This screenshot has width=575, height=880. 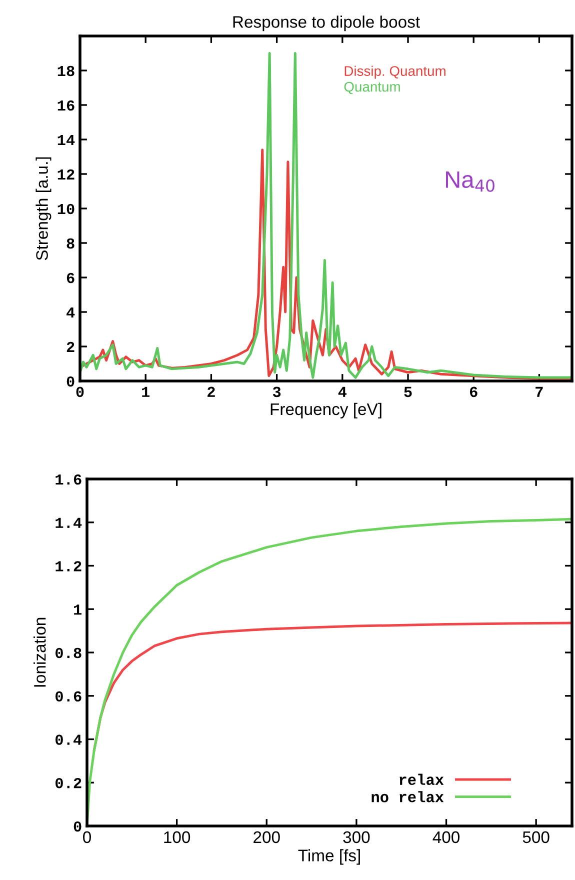 I want to click on y-tick-label: 14, so click(x=66, y=140).